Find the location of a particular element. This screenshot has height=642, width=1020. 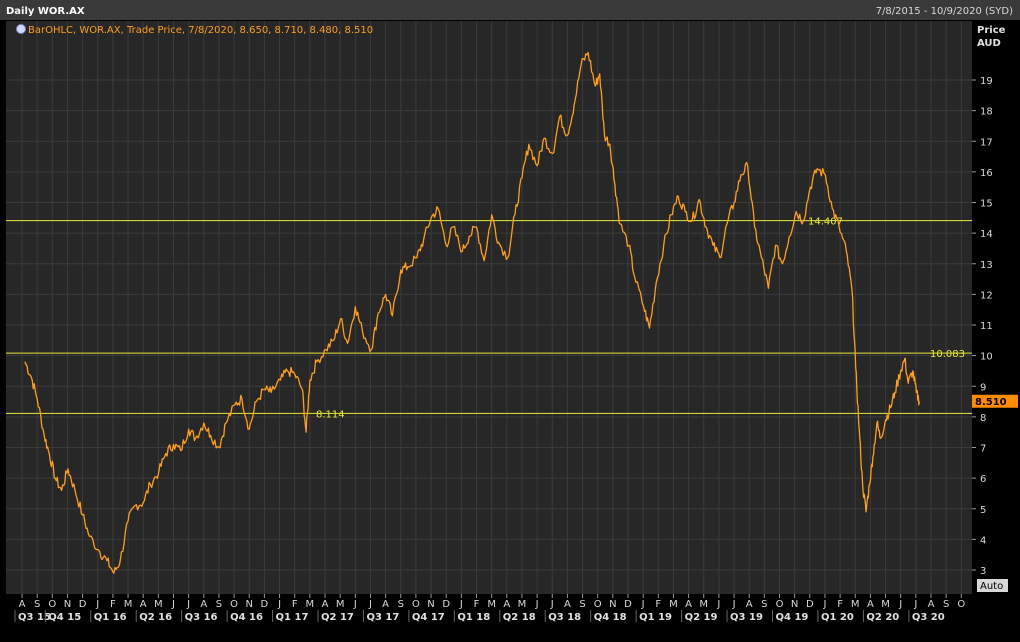

quarter-tick-label: Q2 20 is located at coordinates (882, 617).